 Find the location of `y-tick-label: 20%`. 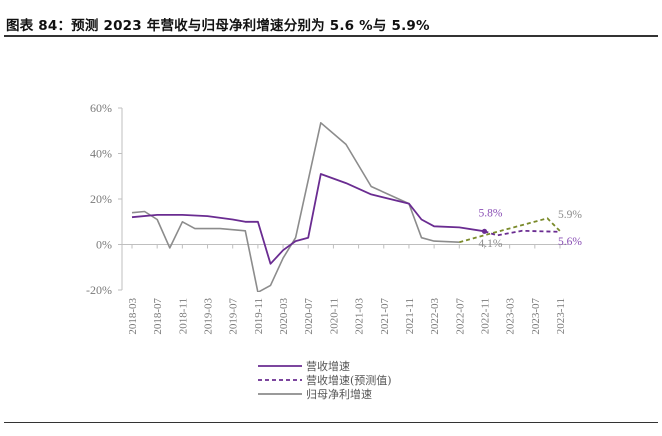

y-tick-label: 20% is located at coordinates (101, 199).